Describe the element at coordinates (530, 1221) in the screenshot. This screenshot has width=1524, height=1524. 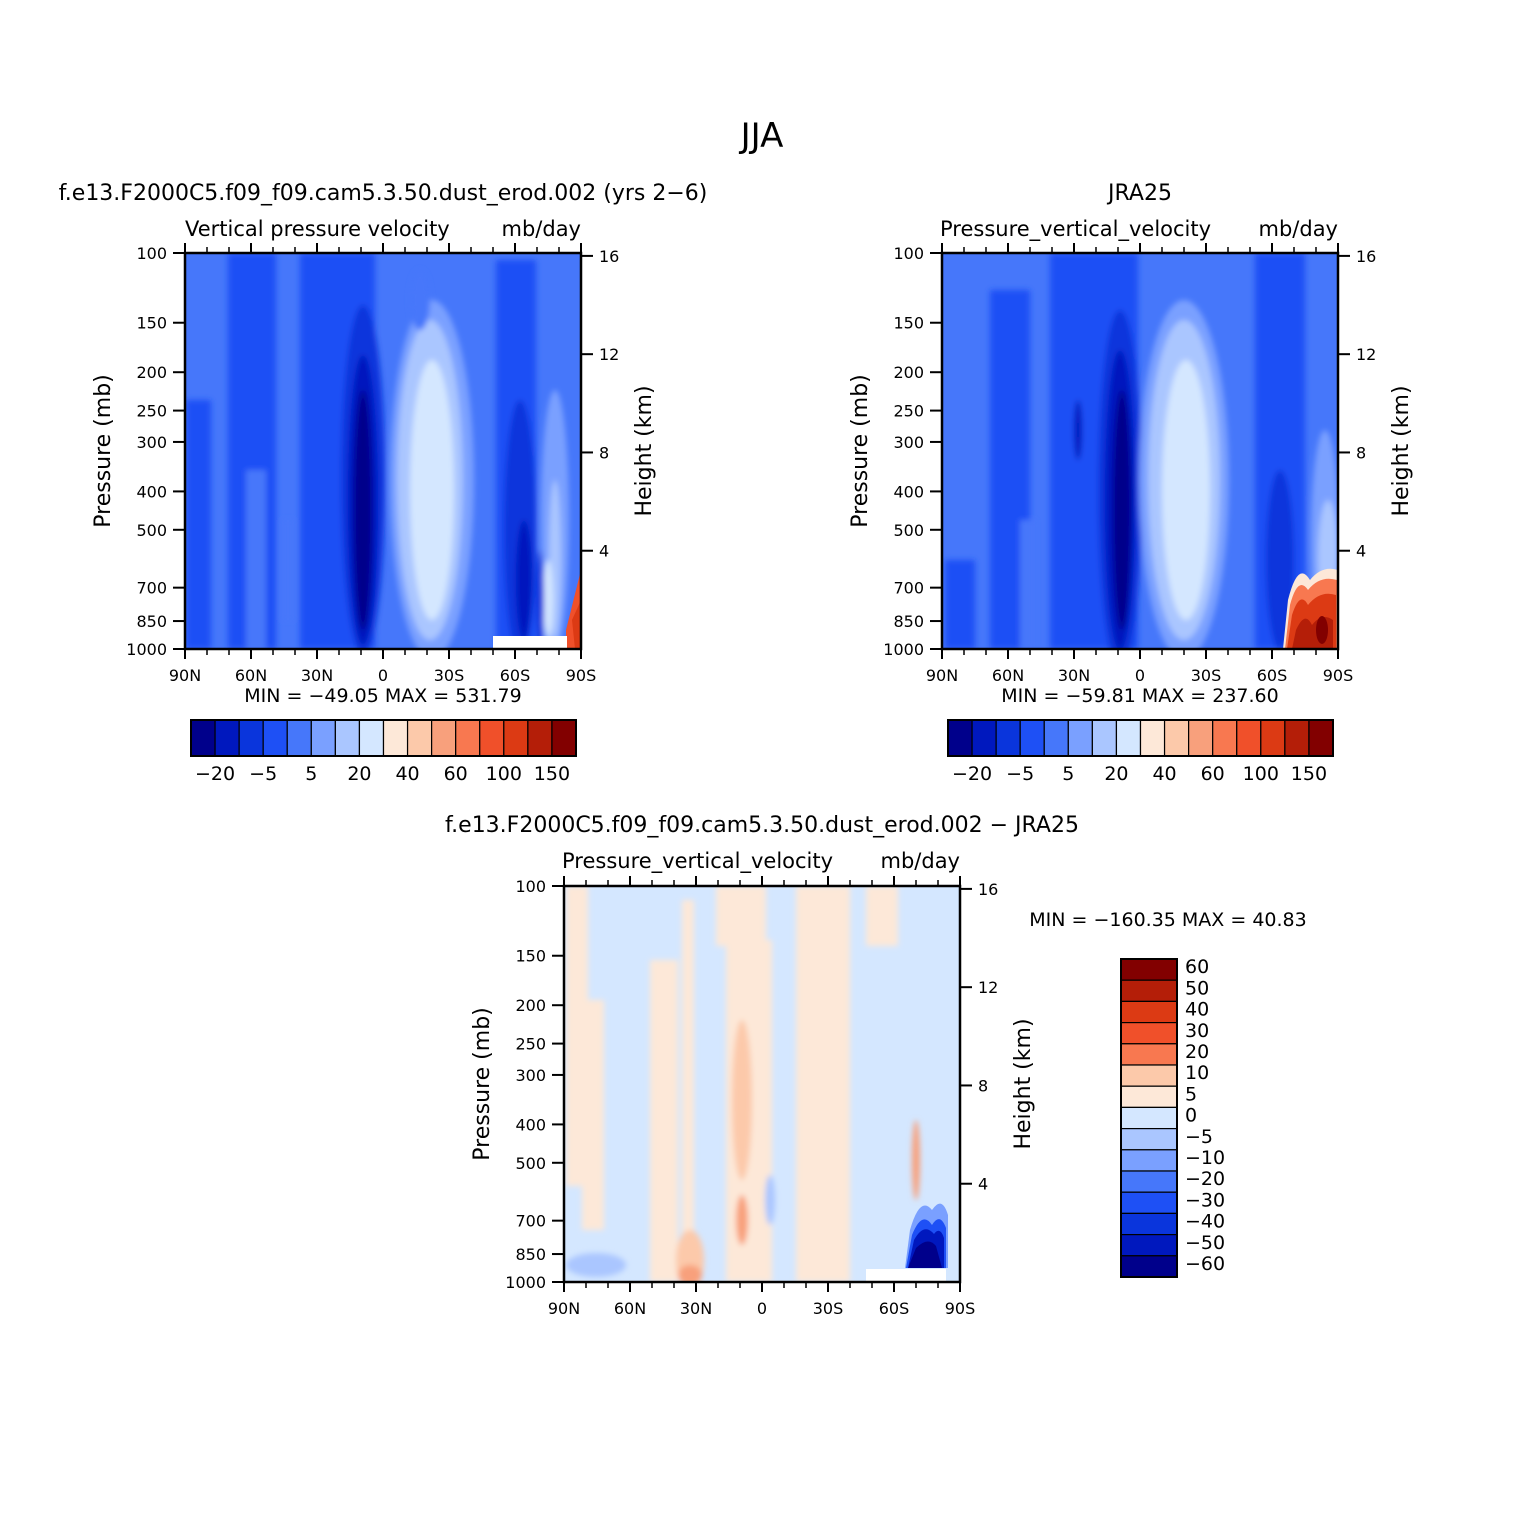
I see `pressure-tick-label: 700` at that location.